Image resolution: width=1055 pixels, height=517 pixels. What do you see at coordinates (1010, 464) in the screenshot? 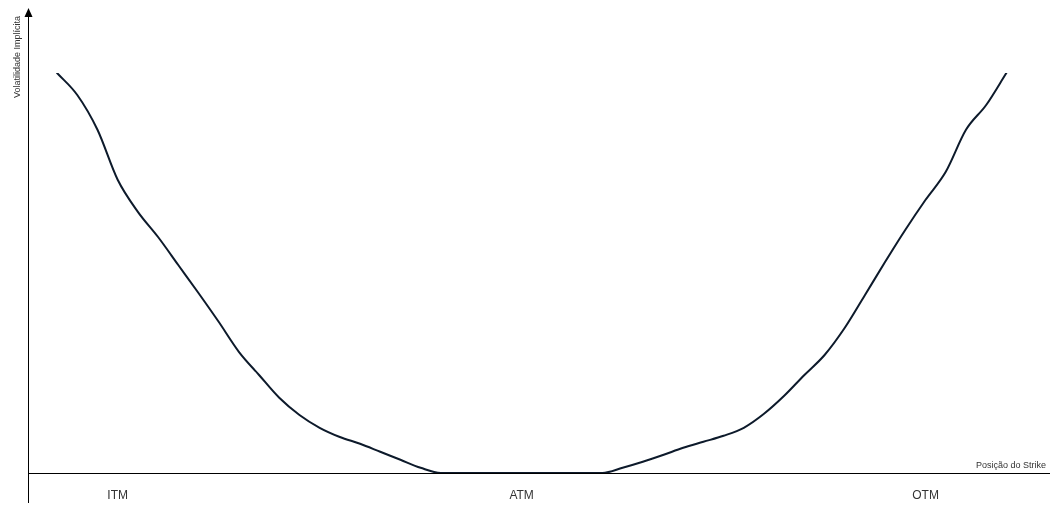
I see `x-axis-title: Posição do Strike` at bounding box center [1010, 464].